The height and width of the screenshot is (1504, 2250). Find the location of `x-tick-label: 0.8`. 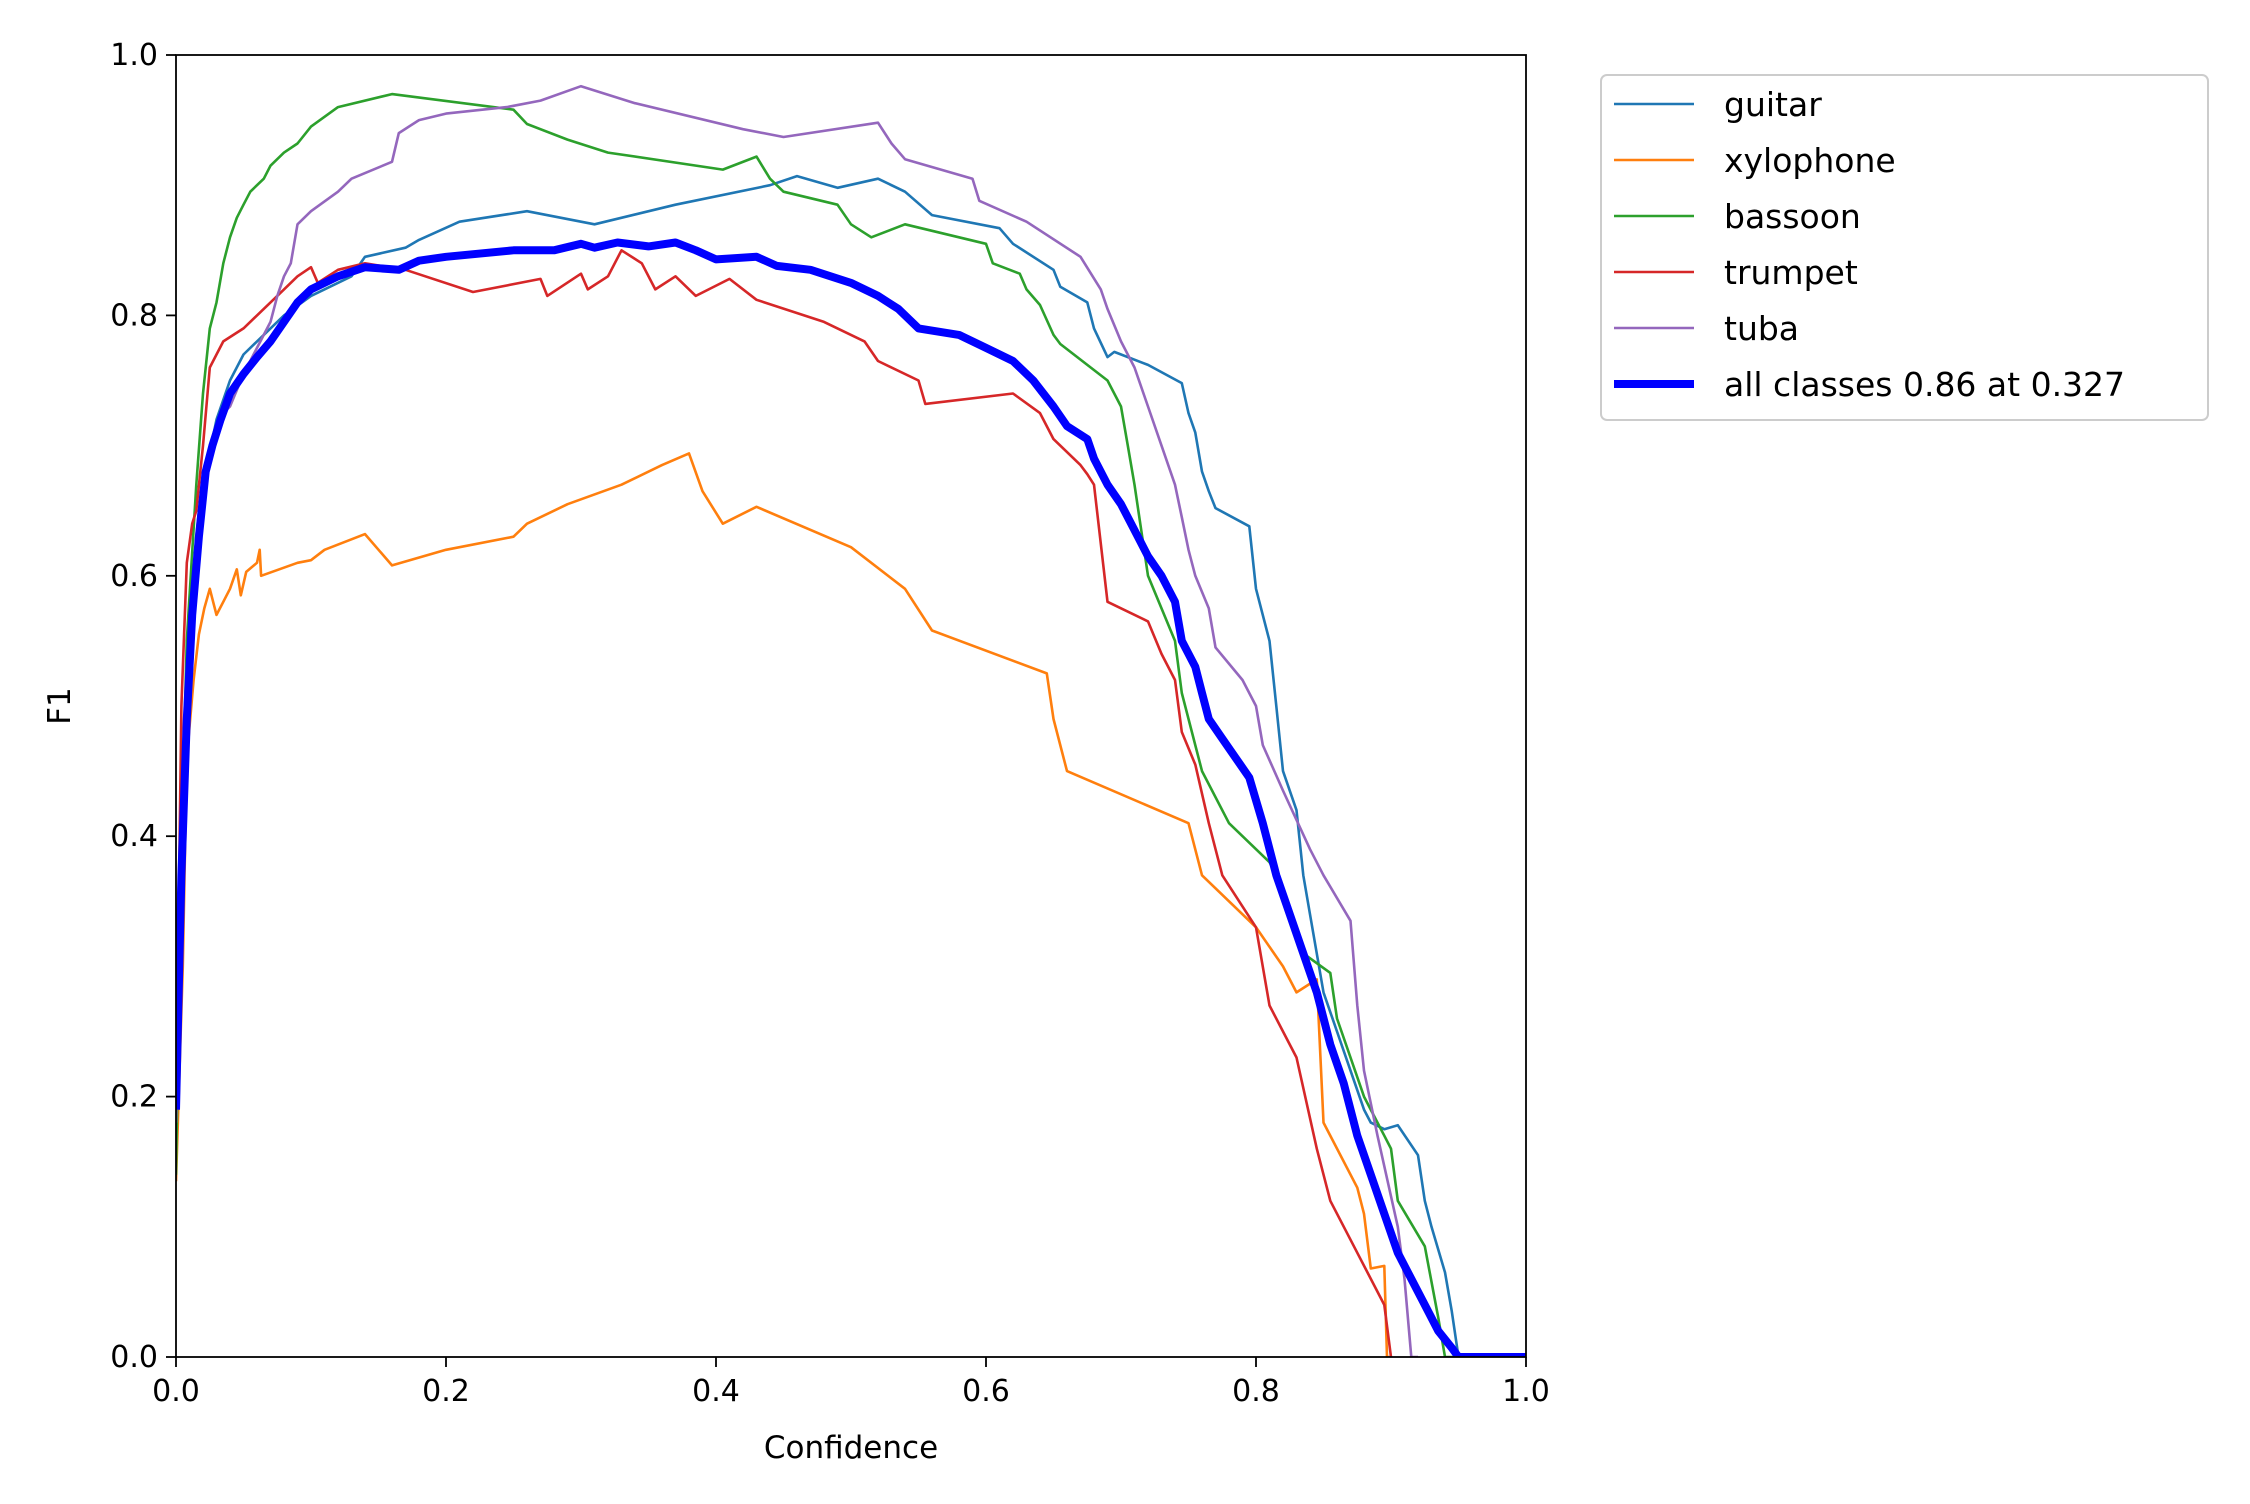

x-tick-label: 0.8 is located at coordinates (1256, 1391).